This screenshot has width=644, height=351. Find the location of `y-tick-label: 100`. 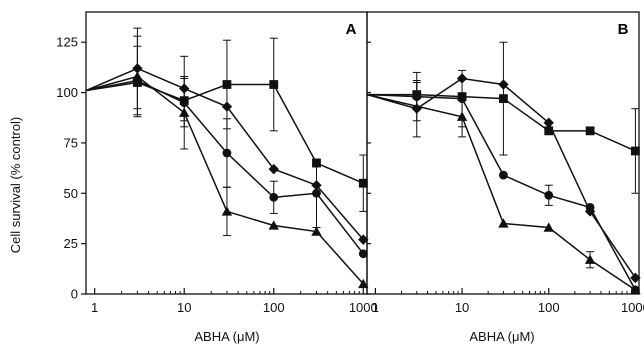

y-tick-label: 100 is located at coordinates (67, 92).